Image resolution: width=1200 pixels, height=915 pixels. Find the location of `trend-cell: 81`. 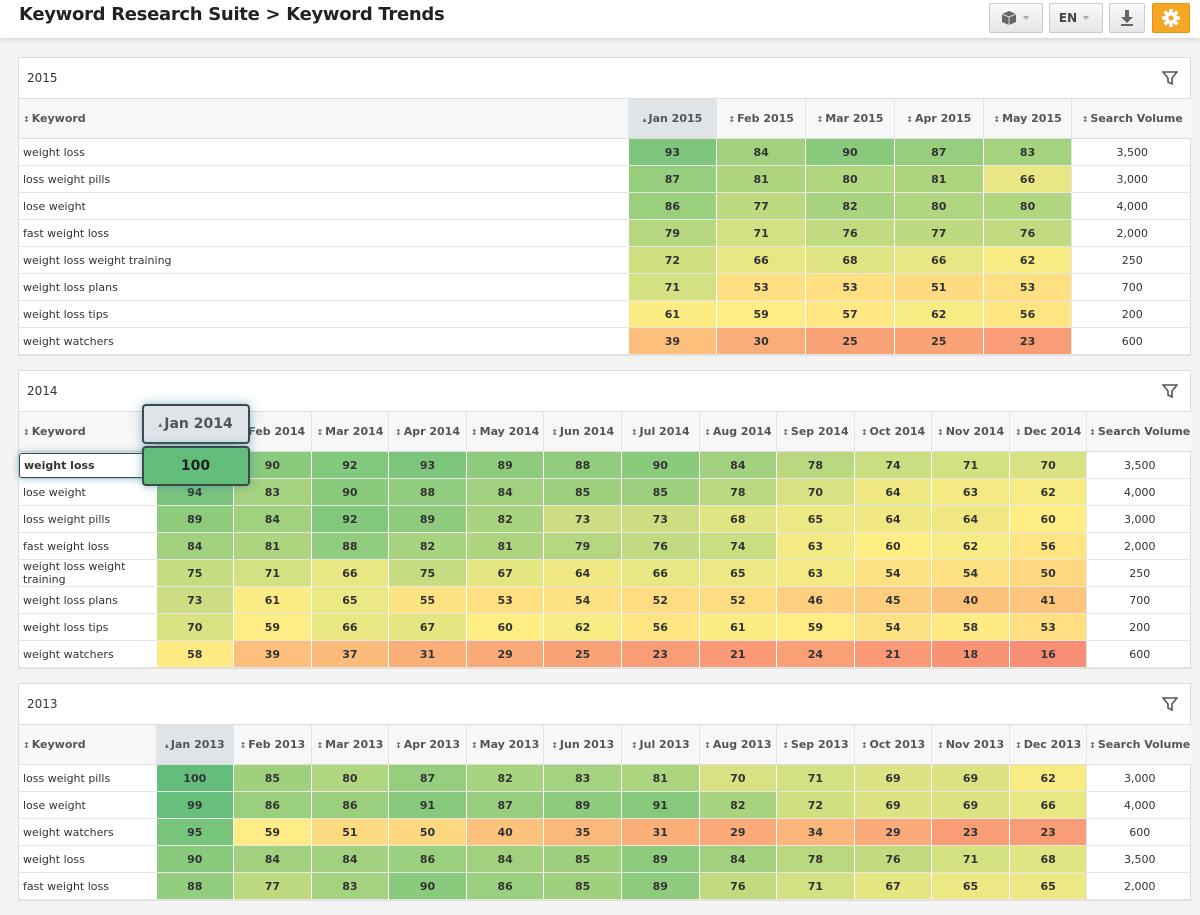

trend-cell: 81 is located at coordinates (938, 179).